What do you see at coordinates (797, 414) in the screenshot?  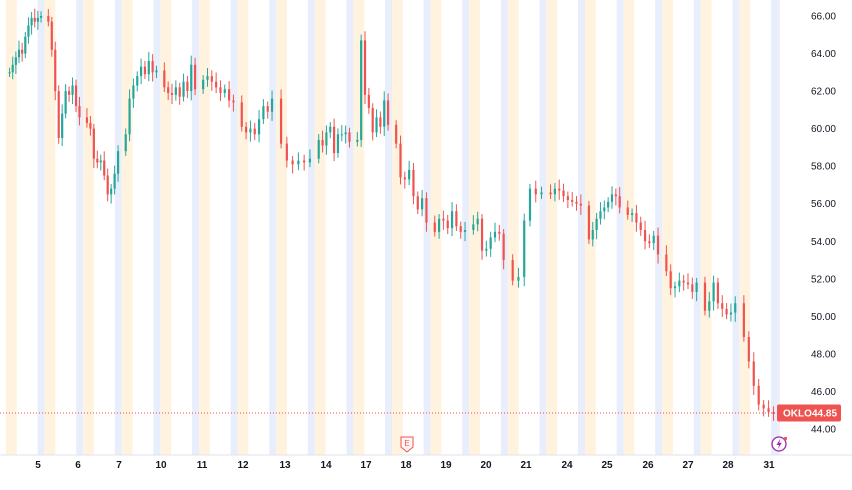 I see `symbol-label: OKLO` at bounding box center [797, 414].